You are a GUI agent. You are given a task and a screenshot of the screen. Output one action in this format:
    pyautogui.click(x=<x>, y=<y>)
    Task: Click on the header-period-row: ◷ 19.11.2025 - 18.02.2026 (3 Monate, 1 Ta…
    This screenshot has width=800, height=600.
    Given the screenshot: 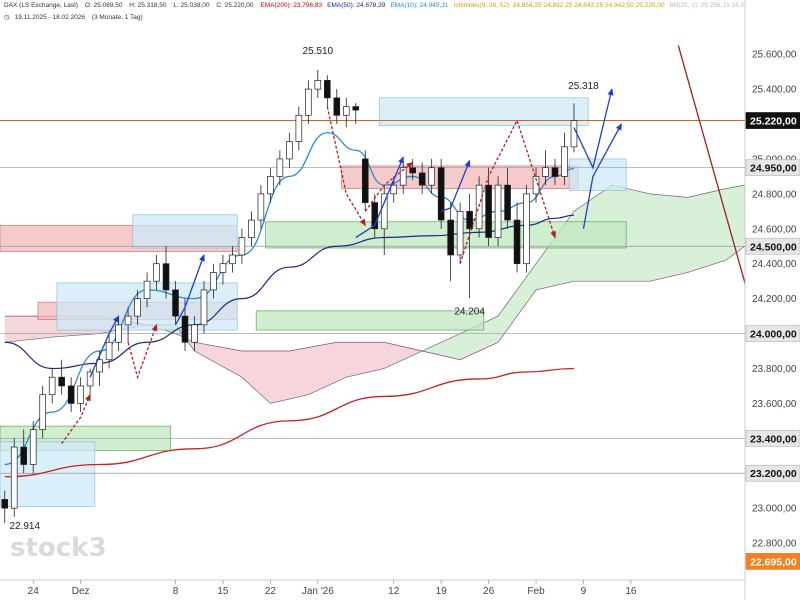 What is the action you would take?
    pyautogui.click(x=76, y=17)
    